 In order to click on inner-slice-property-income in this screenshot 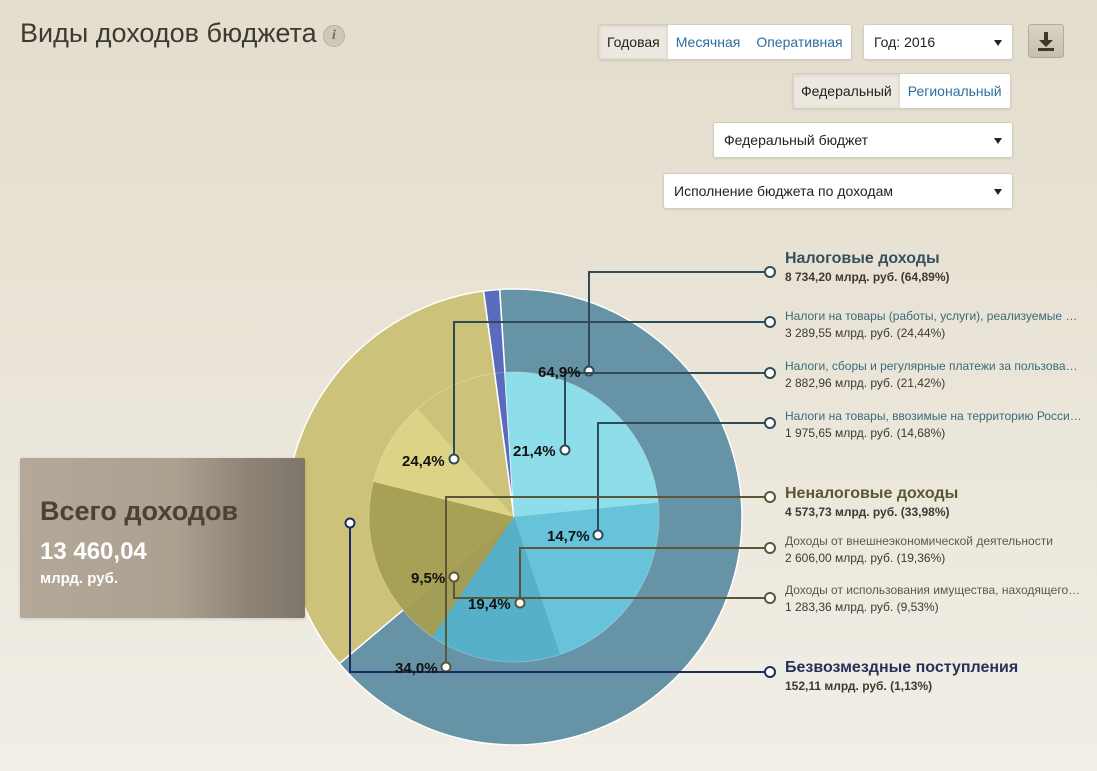, I will do `click(443, 462)`.